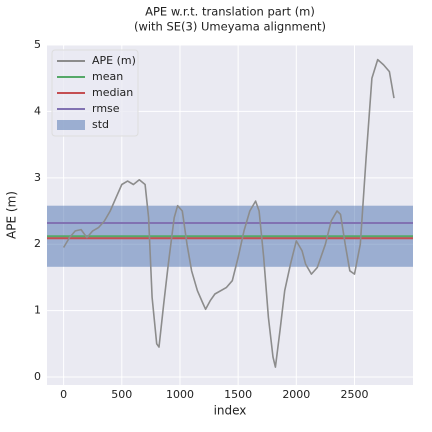  What do you see at coordinates (37, 376) in the screenshot?
I see `y-tick-label: 0` at bounding box center [37, 376].